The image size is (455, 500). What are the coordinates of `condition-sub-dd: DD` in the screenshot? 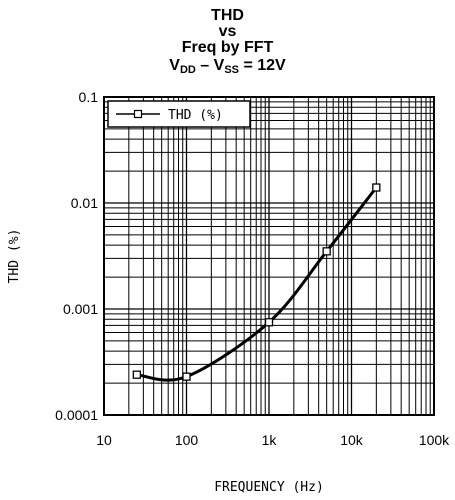 It's located at (187, 70).